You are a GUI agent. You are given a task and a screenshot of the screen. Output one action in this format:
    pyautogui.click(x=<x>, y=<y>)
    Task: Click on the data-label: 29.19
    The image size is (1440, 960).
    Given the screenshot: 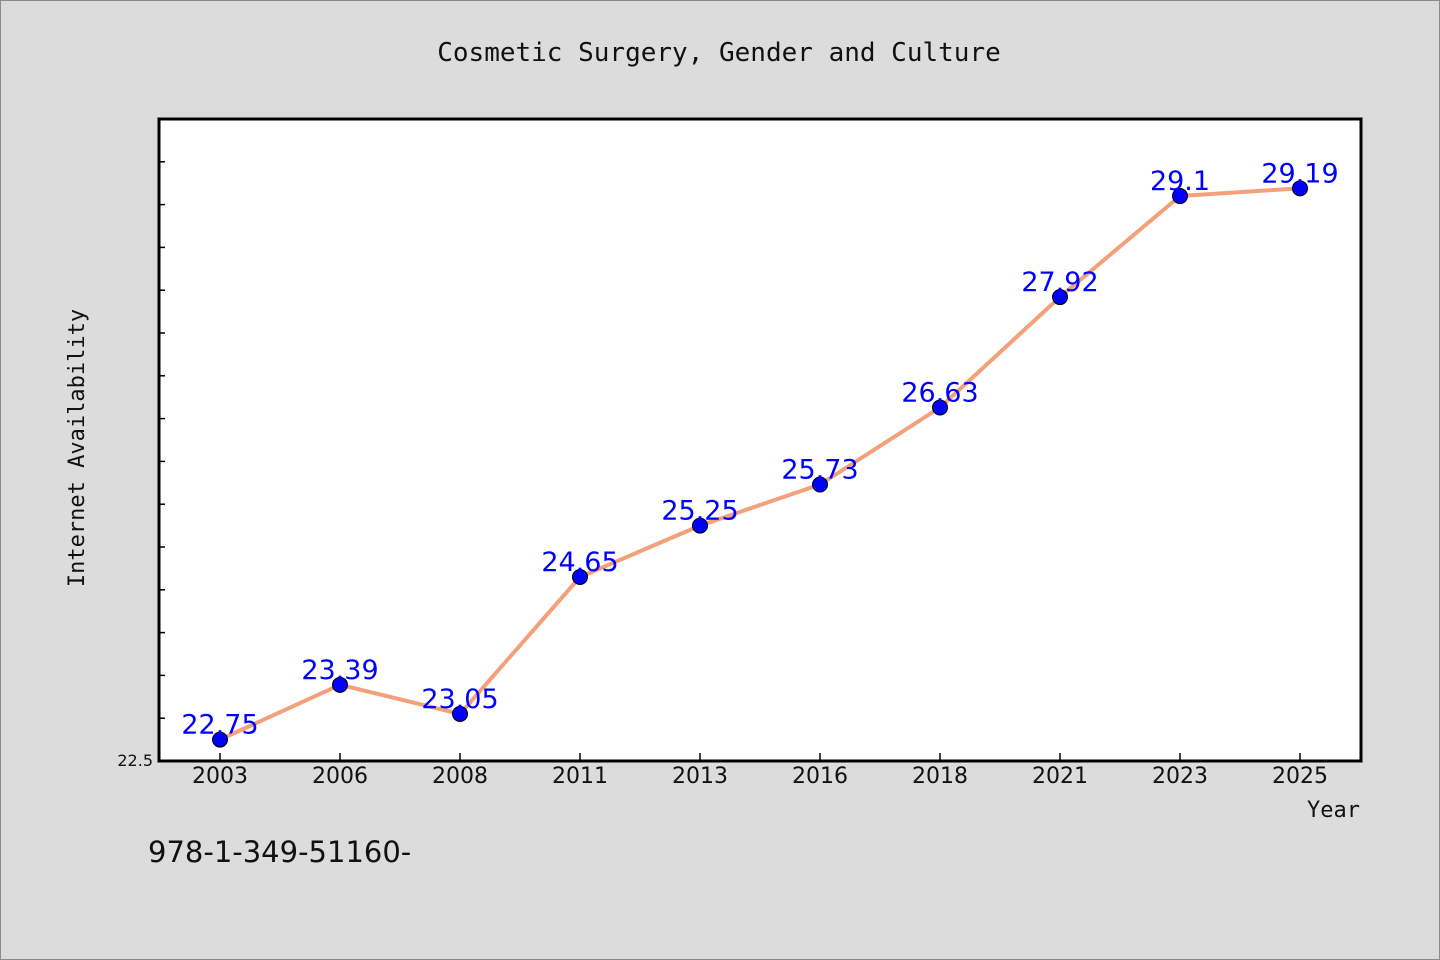 What is the action you would take?
    pyautogui.click(x=1299, y=173)
    